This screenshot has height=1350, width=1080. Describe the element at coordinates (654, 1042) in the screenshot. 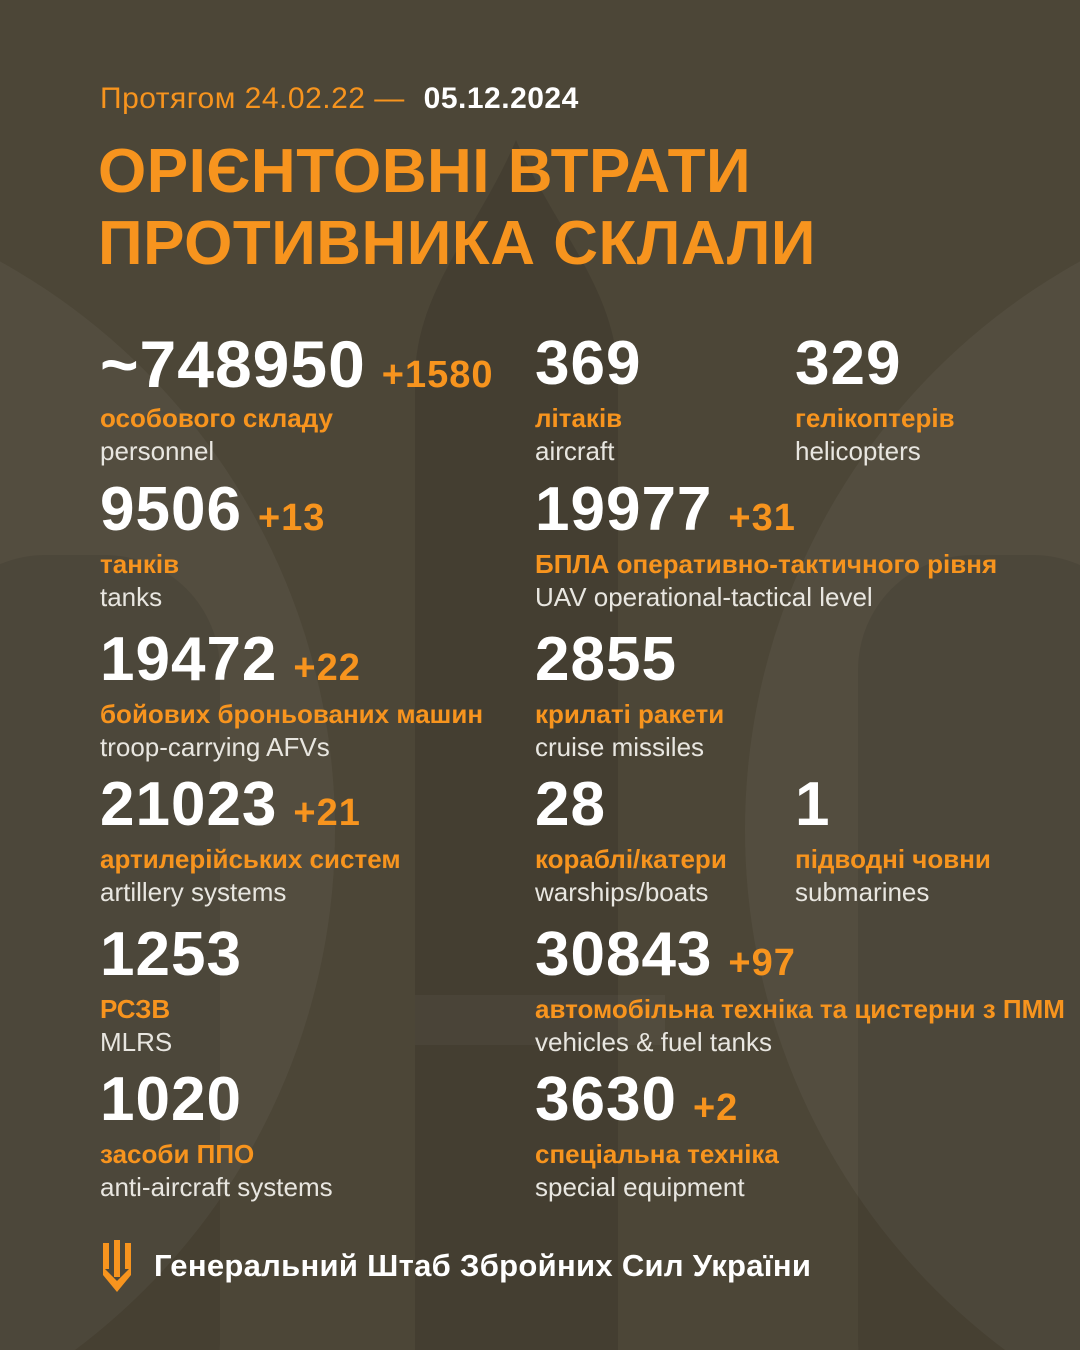

I see `stat-label-en: vehicles & fuel tanks` at that location.